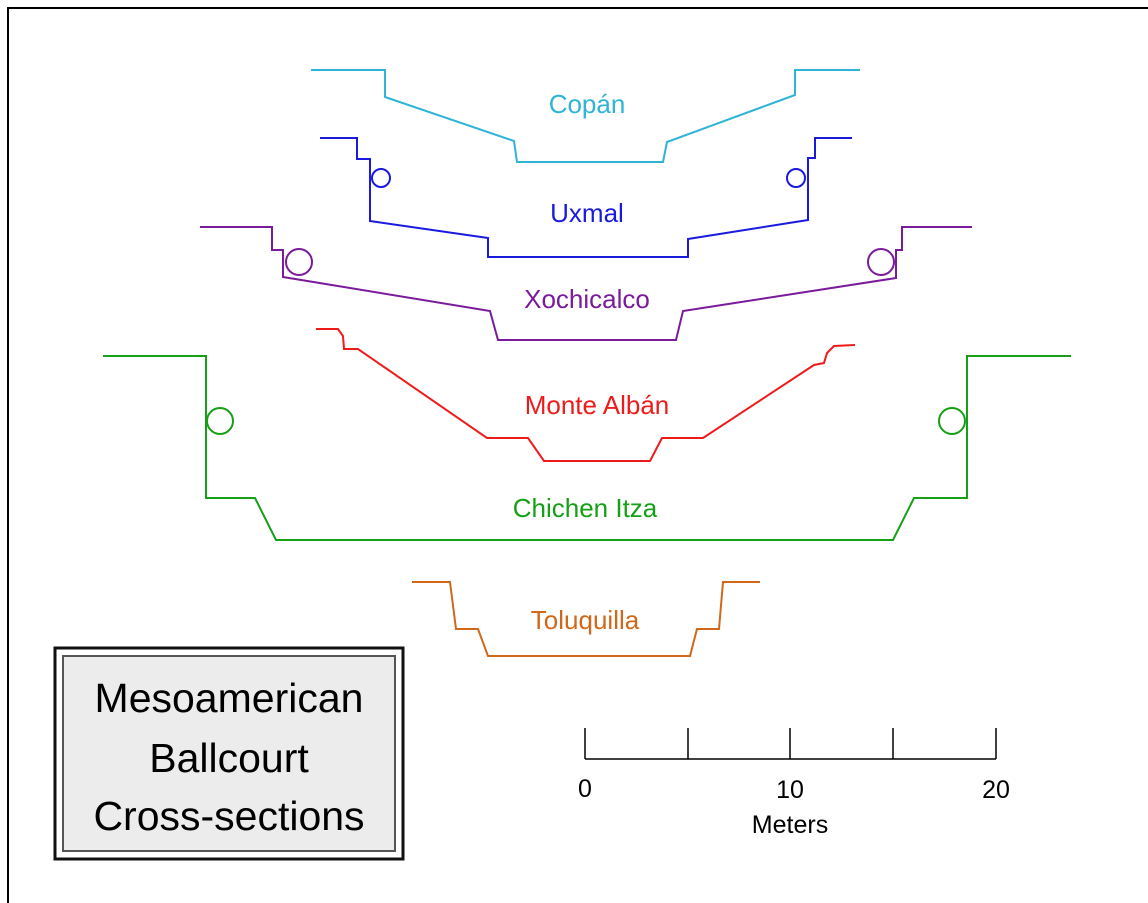 The height and width of the screenshot is (903, 1148). What do you see at coordinates (597, 405) in the screenshot?
I see `court-label-monte-alban: Monte Albán` at bounding box center [597, 405].